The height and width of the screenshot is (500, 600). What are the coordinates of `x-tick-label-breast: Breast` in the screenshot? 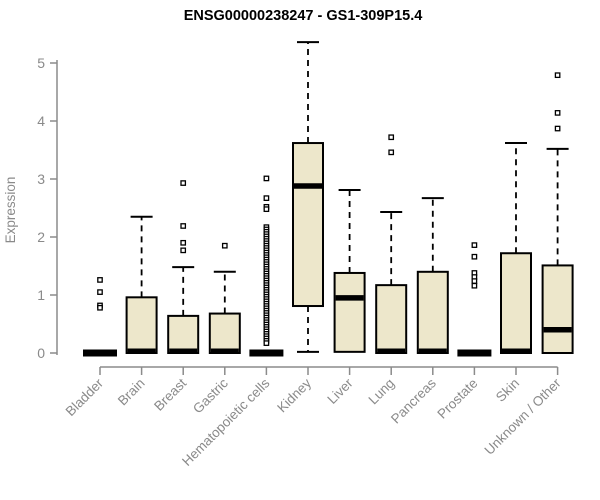 It's located at (170, 394).